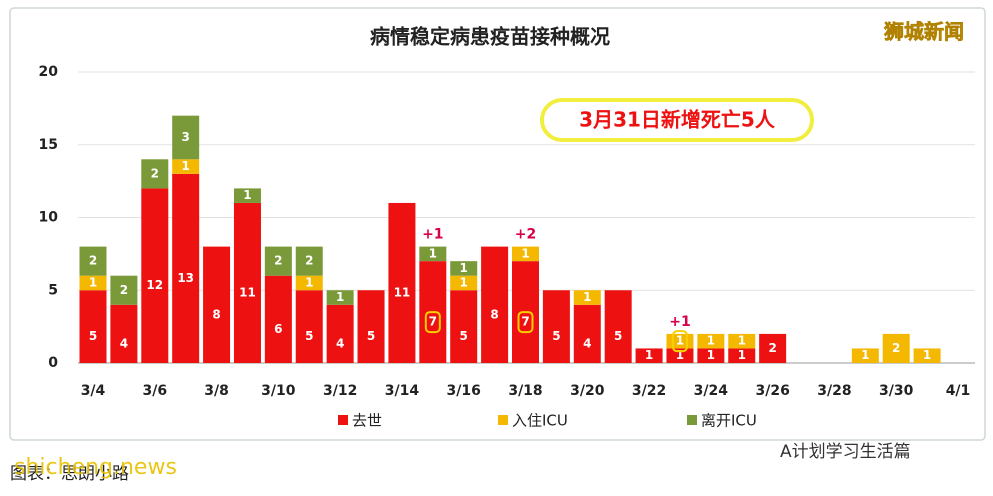  I want to click on x-tick-label: 3/30, so click(896, 391).